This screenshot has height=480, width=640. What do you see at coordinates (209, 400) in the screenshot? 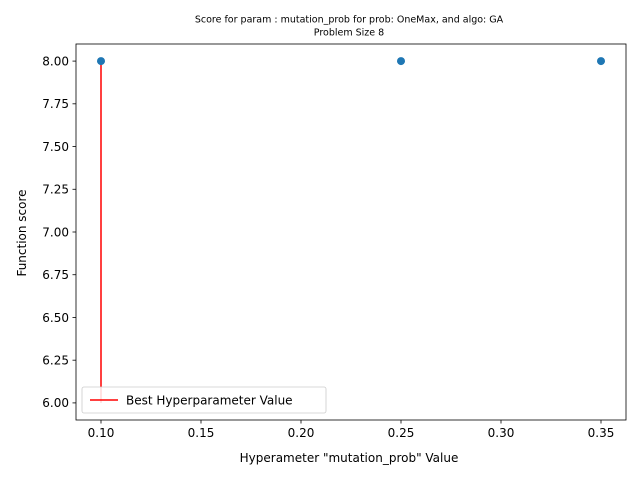
I see `legend-label: Best Hyperparameter Value` at bounding box center [209, 400].